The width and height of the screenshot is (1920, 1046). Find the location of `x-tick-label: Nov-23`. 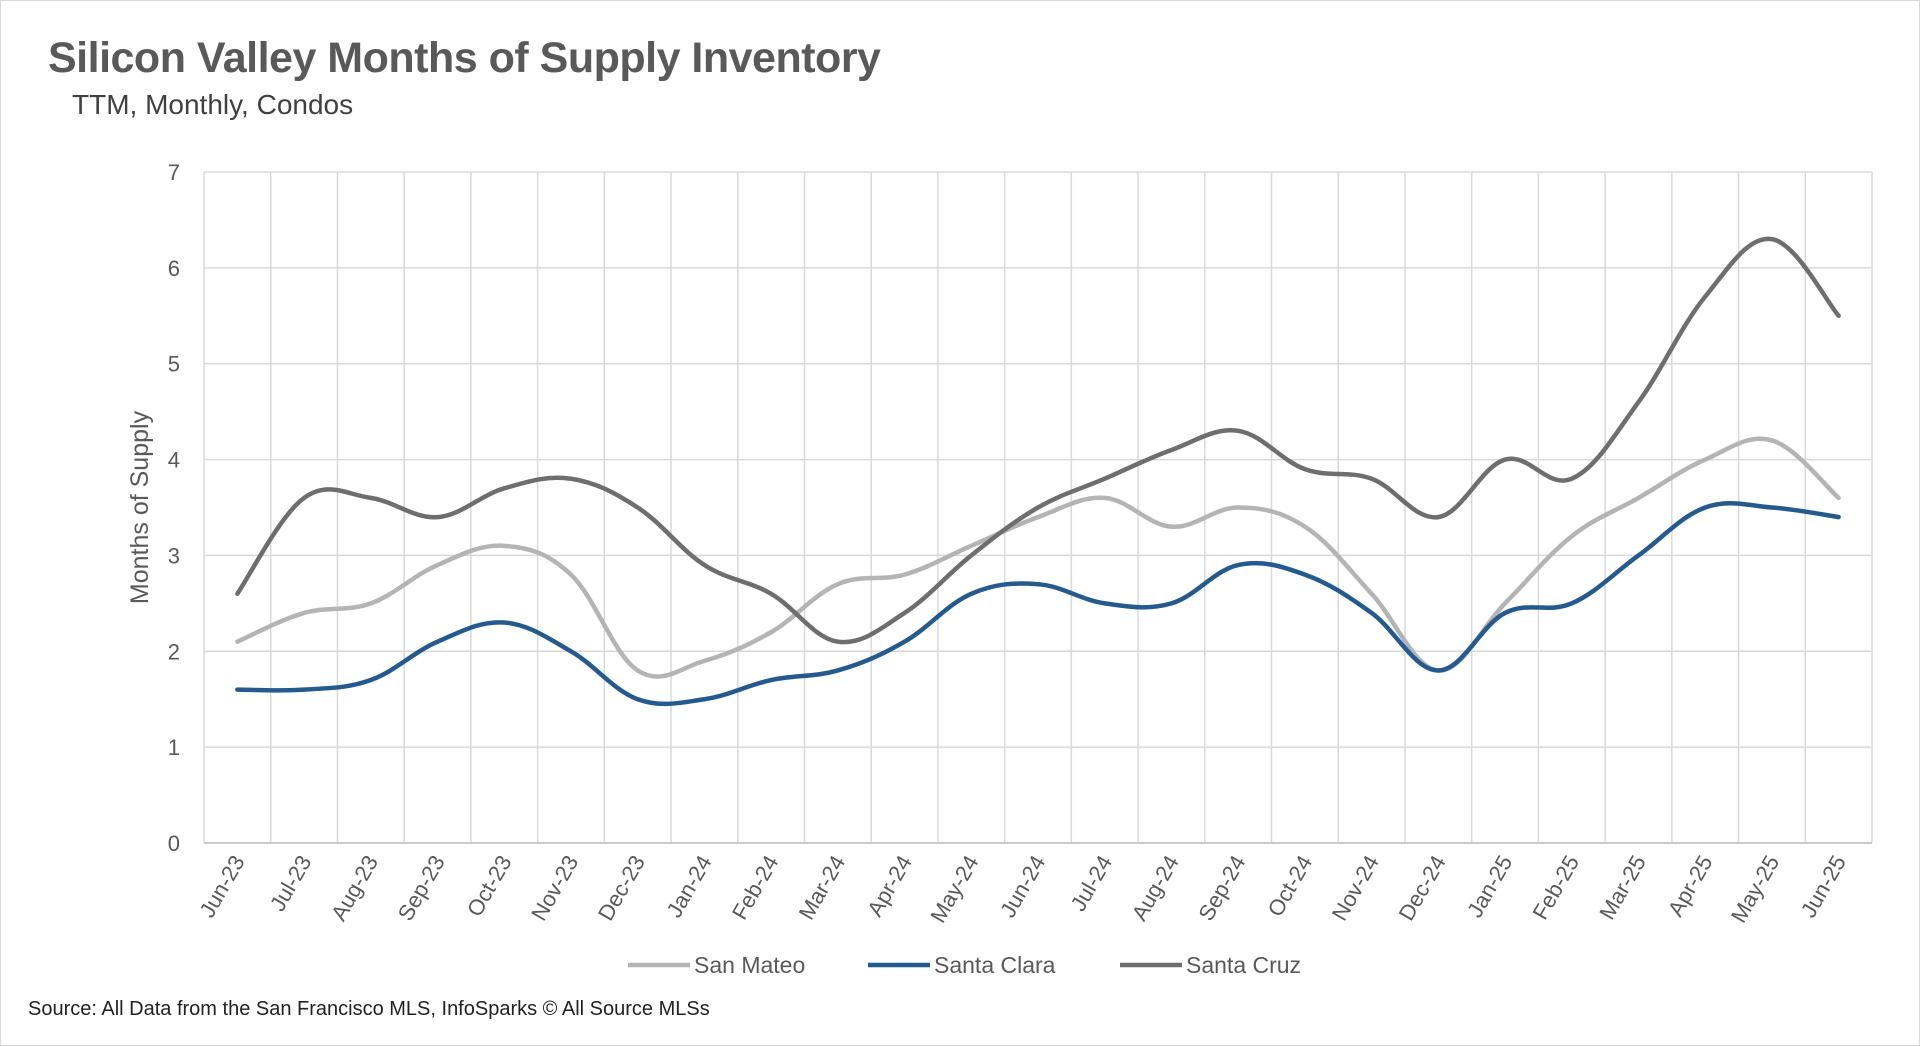

x-tick-label: Nov-23 is located at coordinates (554, 888).